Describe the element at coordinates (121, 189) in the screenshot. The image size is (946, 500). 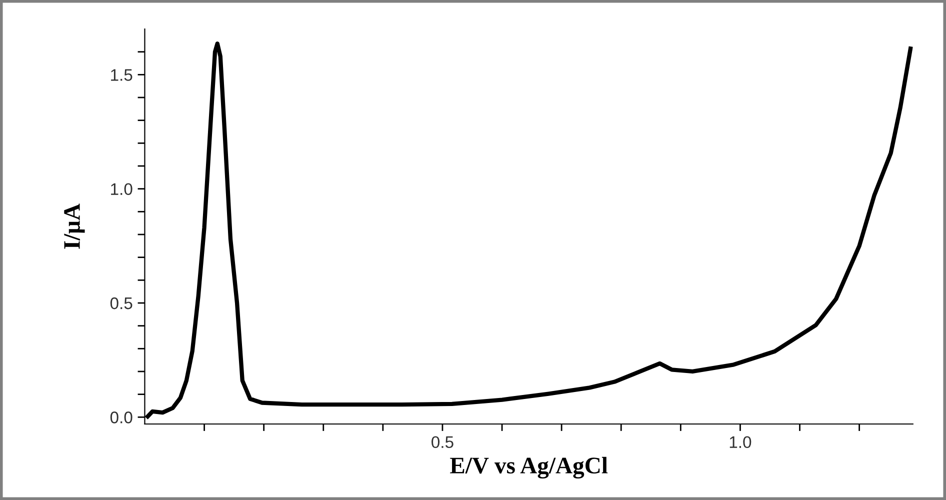
I see `y-tick-label: 1.0` at that location.